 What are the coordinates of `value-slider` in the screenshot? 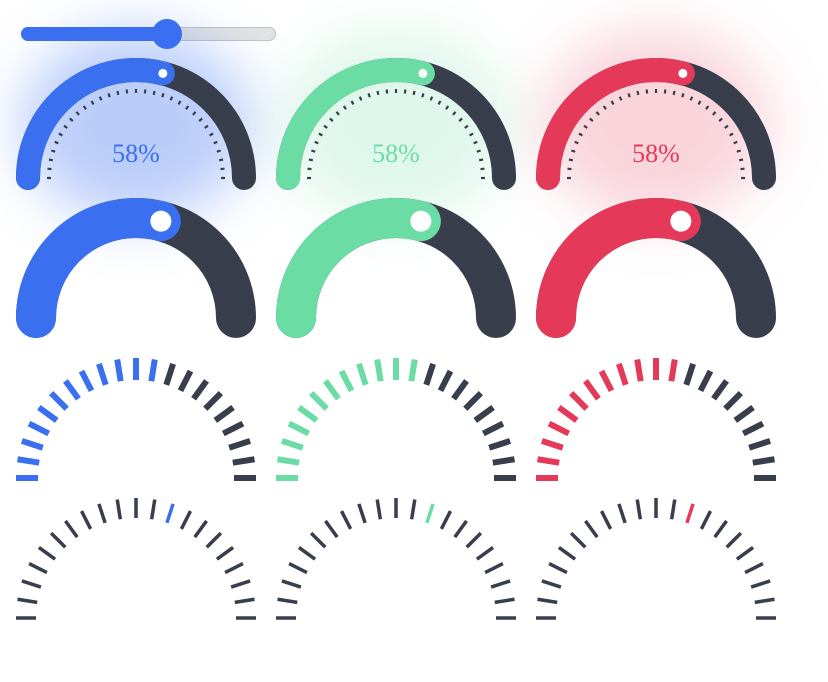 It's located at (148, 34).